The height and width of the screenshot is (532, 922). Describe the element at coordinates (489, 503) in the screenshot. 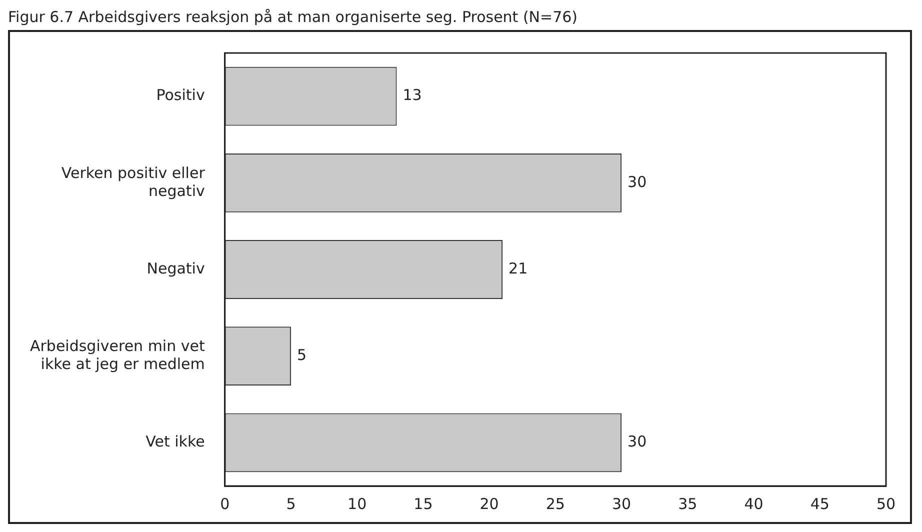

I see `x-tick-label: 20` at that location.